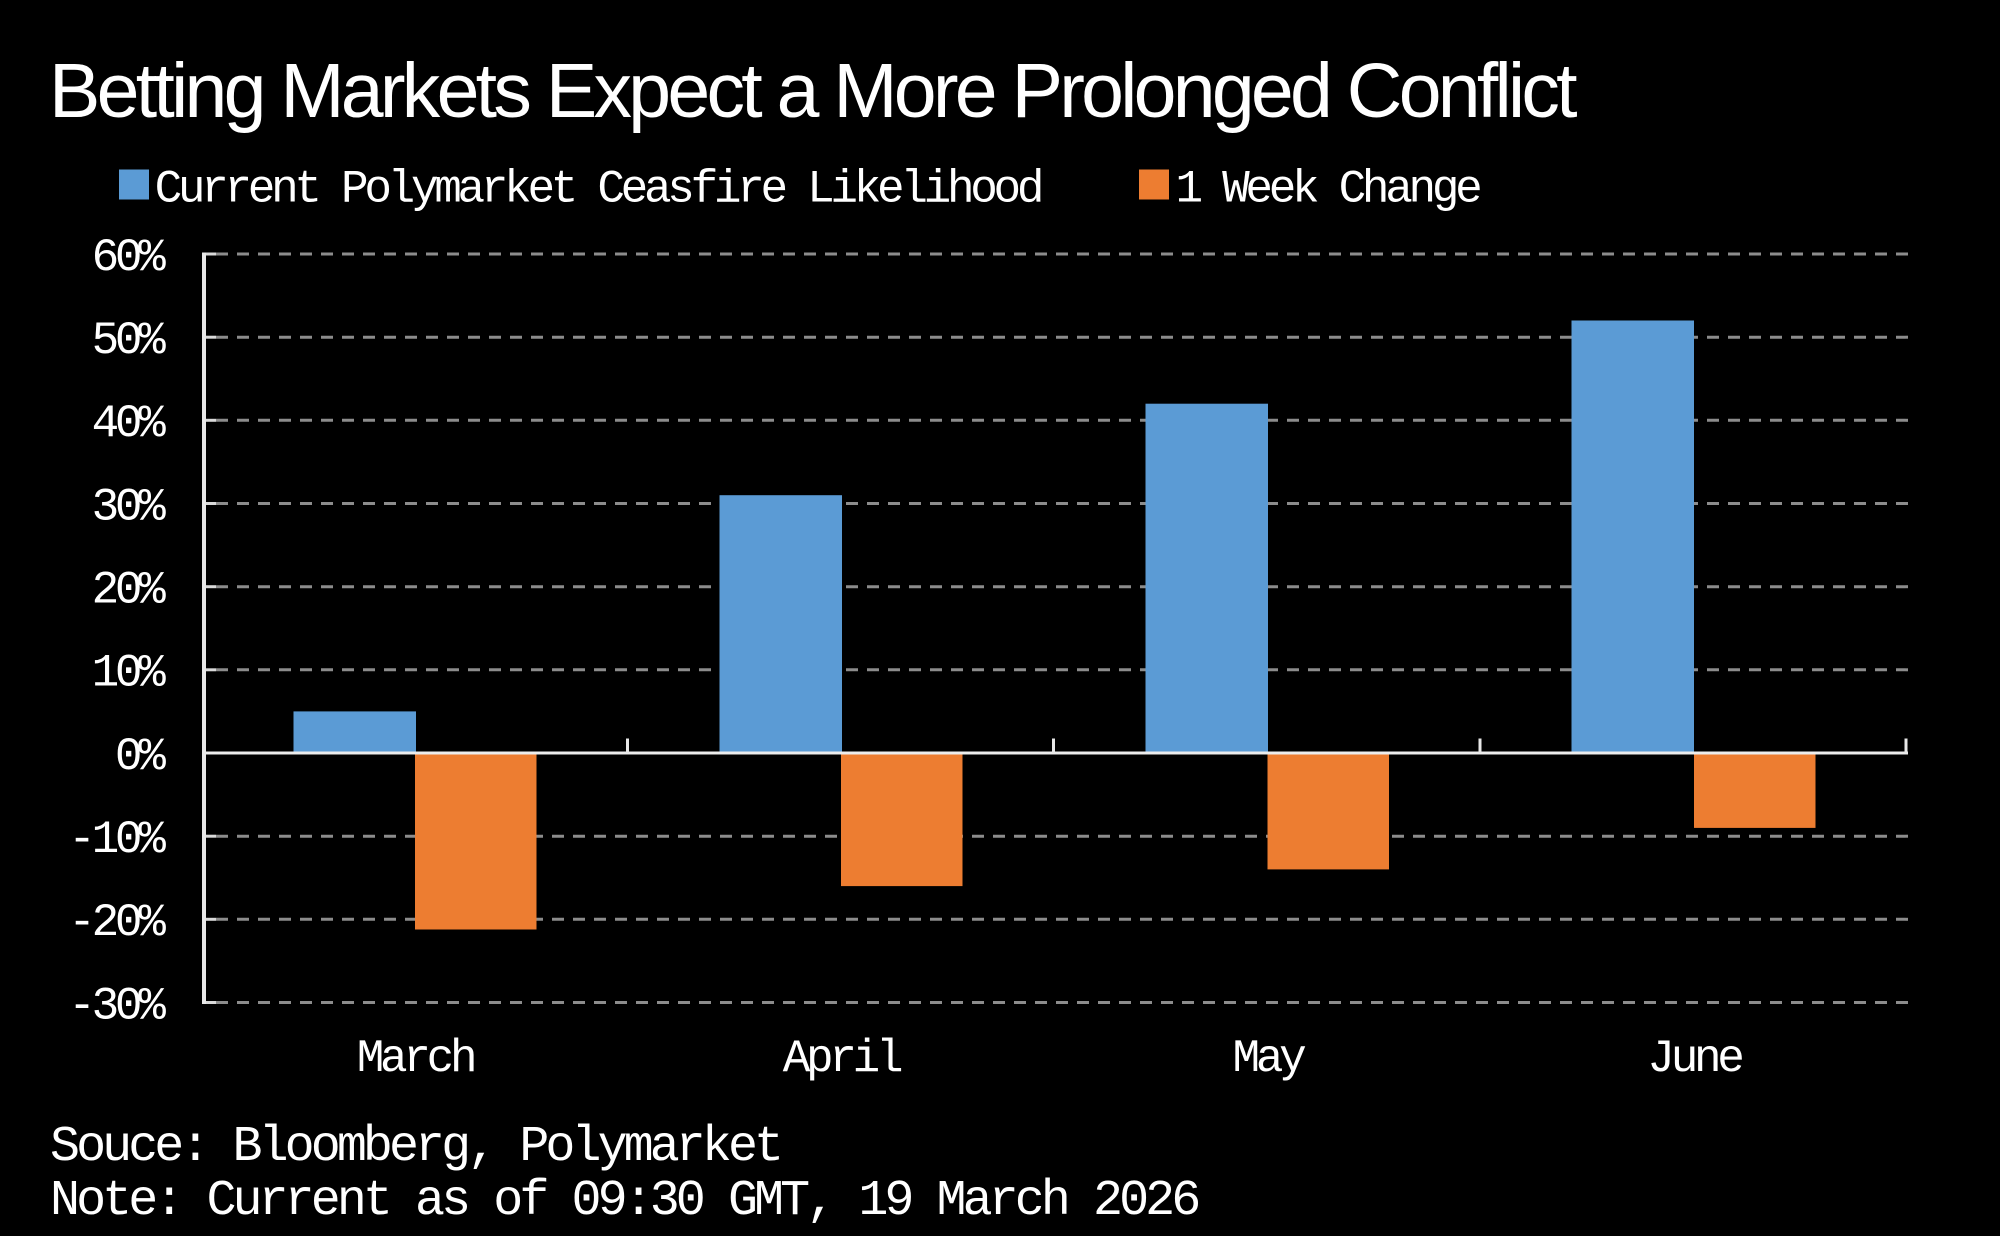 This screenshot has width=2000, height=1236. What do you see at coordinates (129, 341) in the screenshot?
I see `svg-text: 50%` at bounding box center [129, 341].